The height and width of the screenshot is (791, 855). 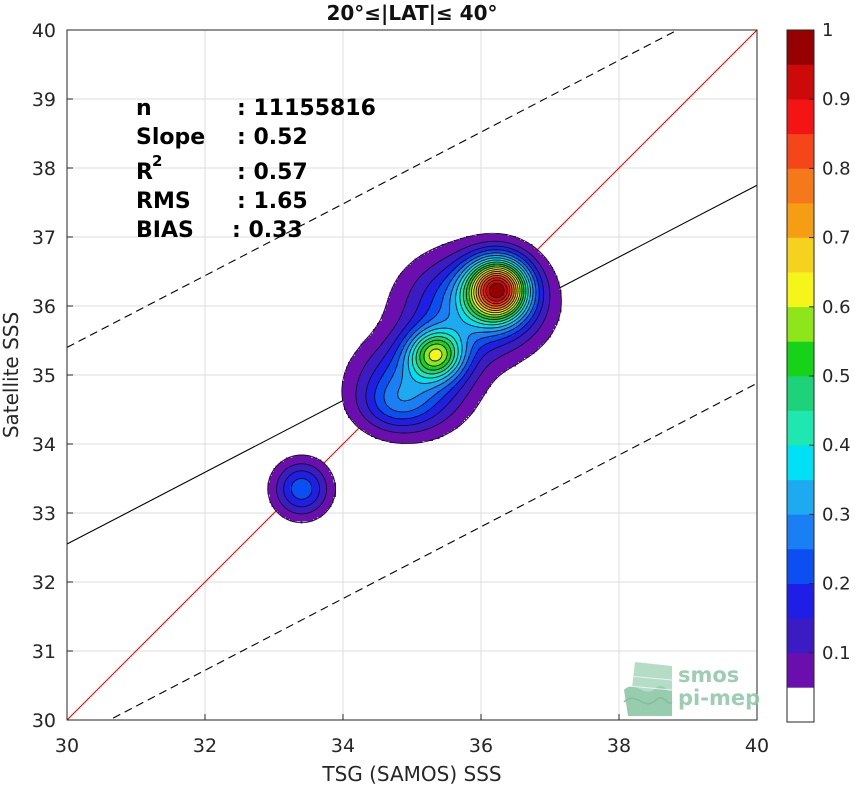 I want to click on y-tick-label: 37, so click(x=44, y=238).